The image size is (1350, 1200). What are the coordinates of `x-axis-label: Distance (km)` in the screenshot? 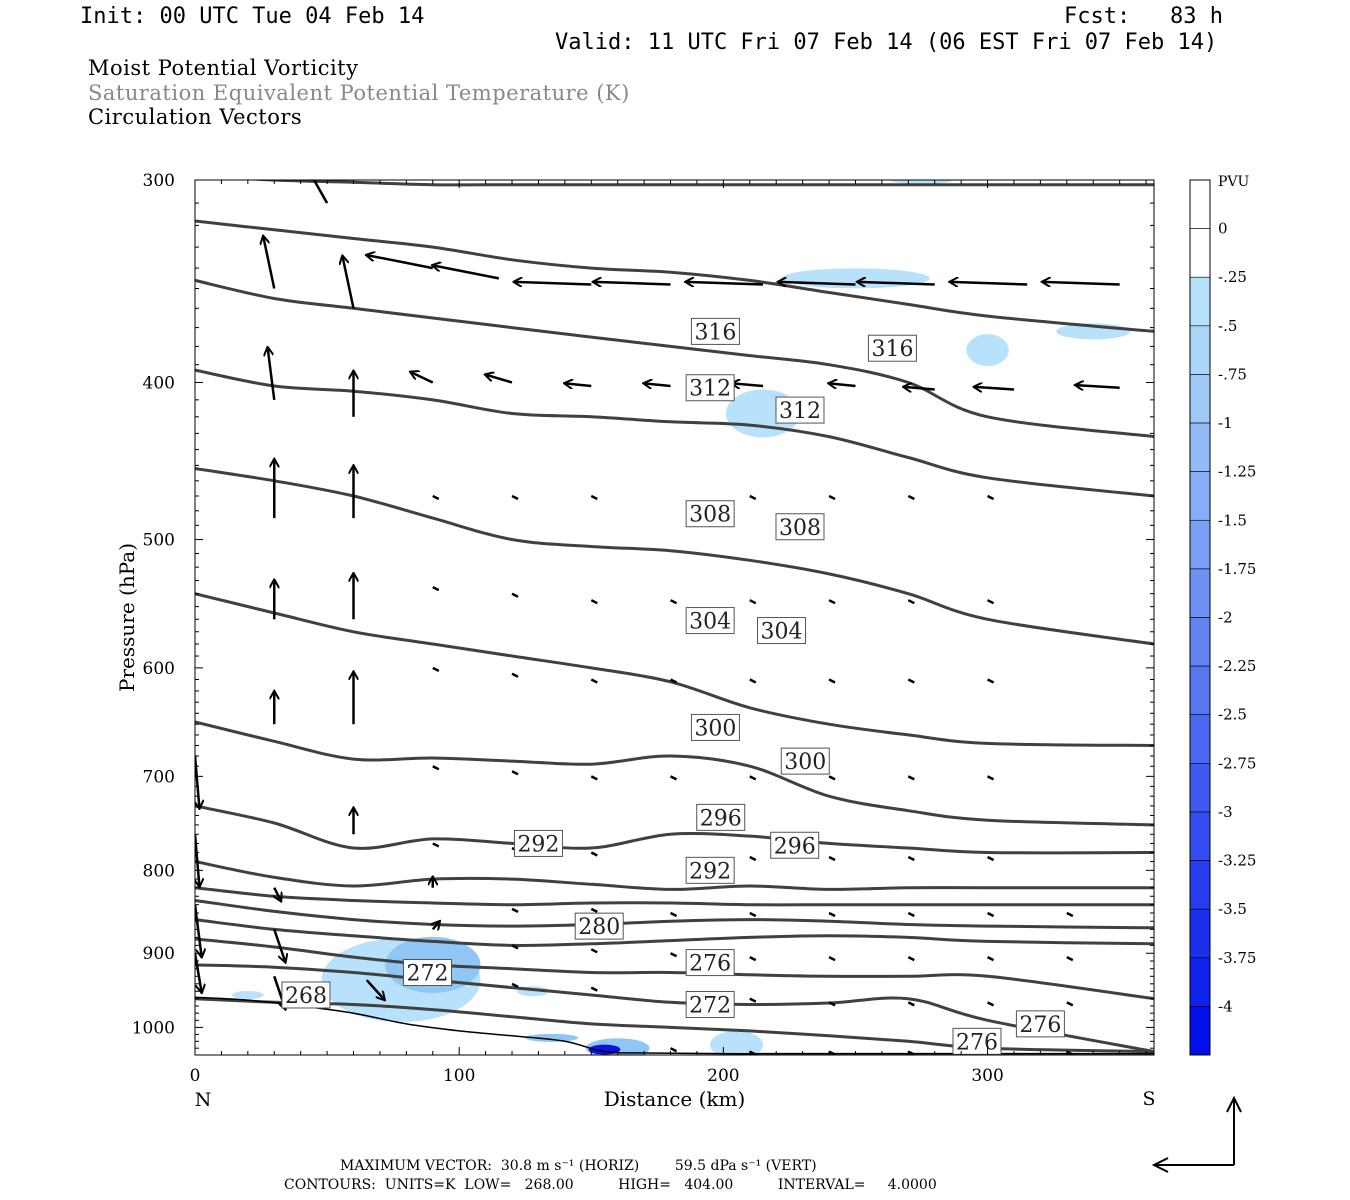 It's located at (675, 1099).